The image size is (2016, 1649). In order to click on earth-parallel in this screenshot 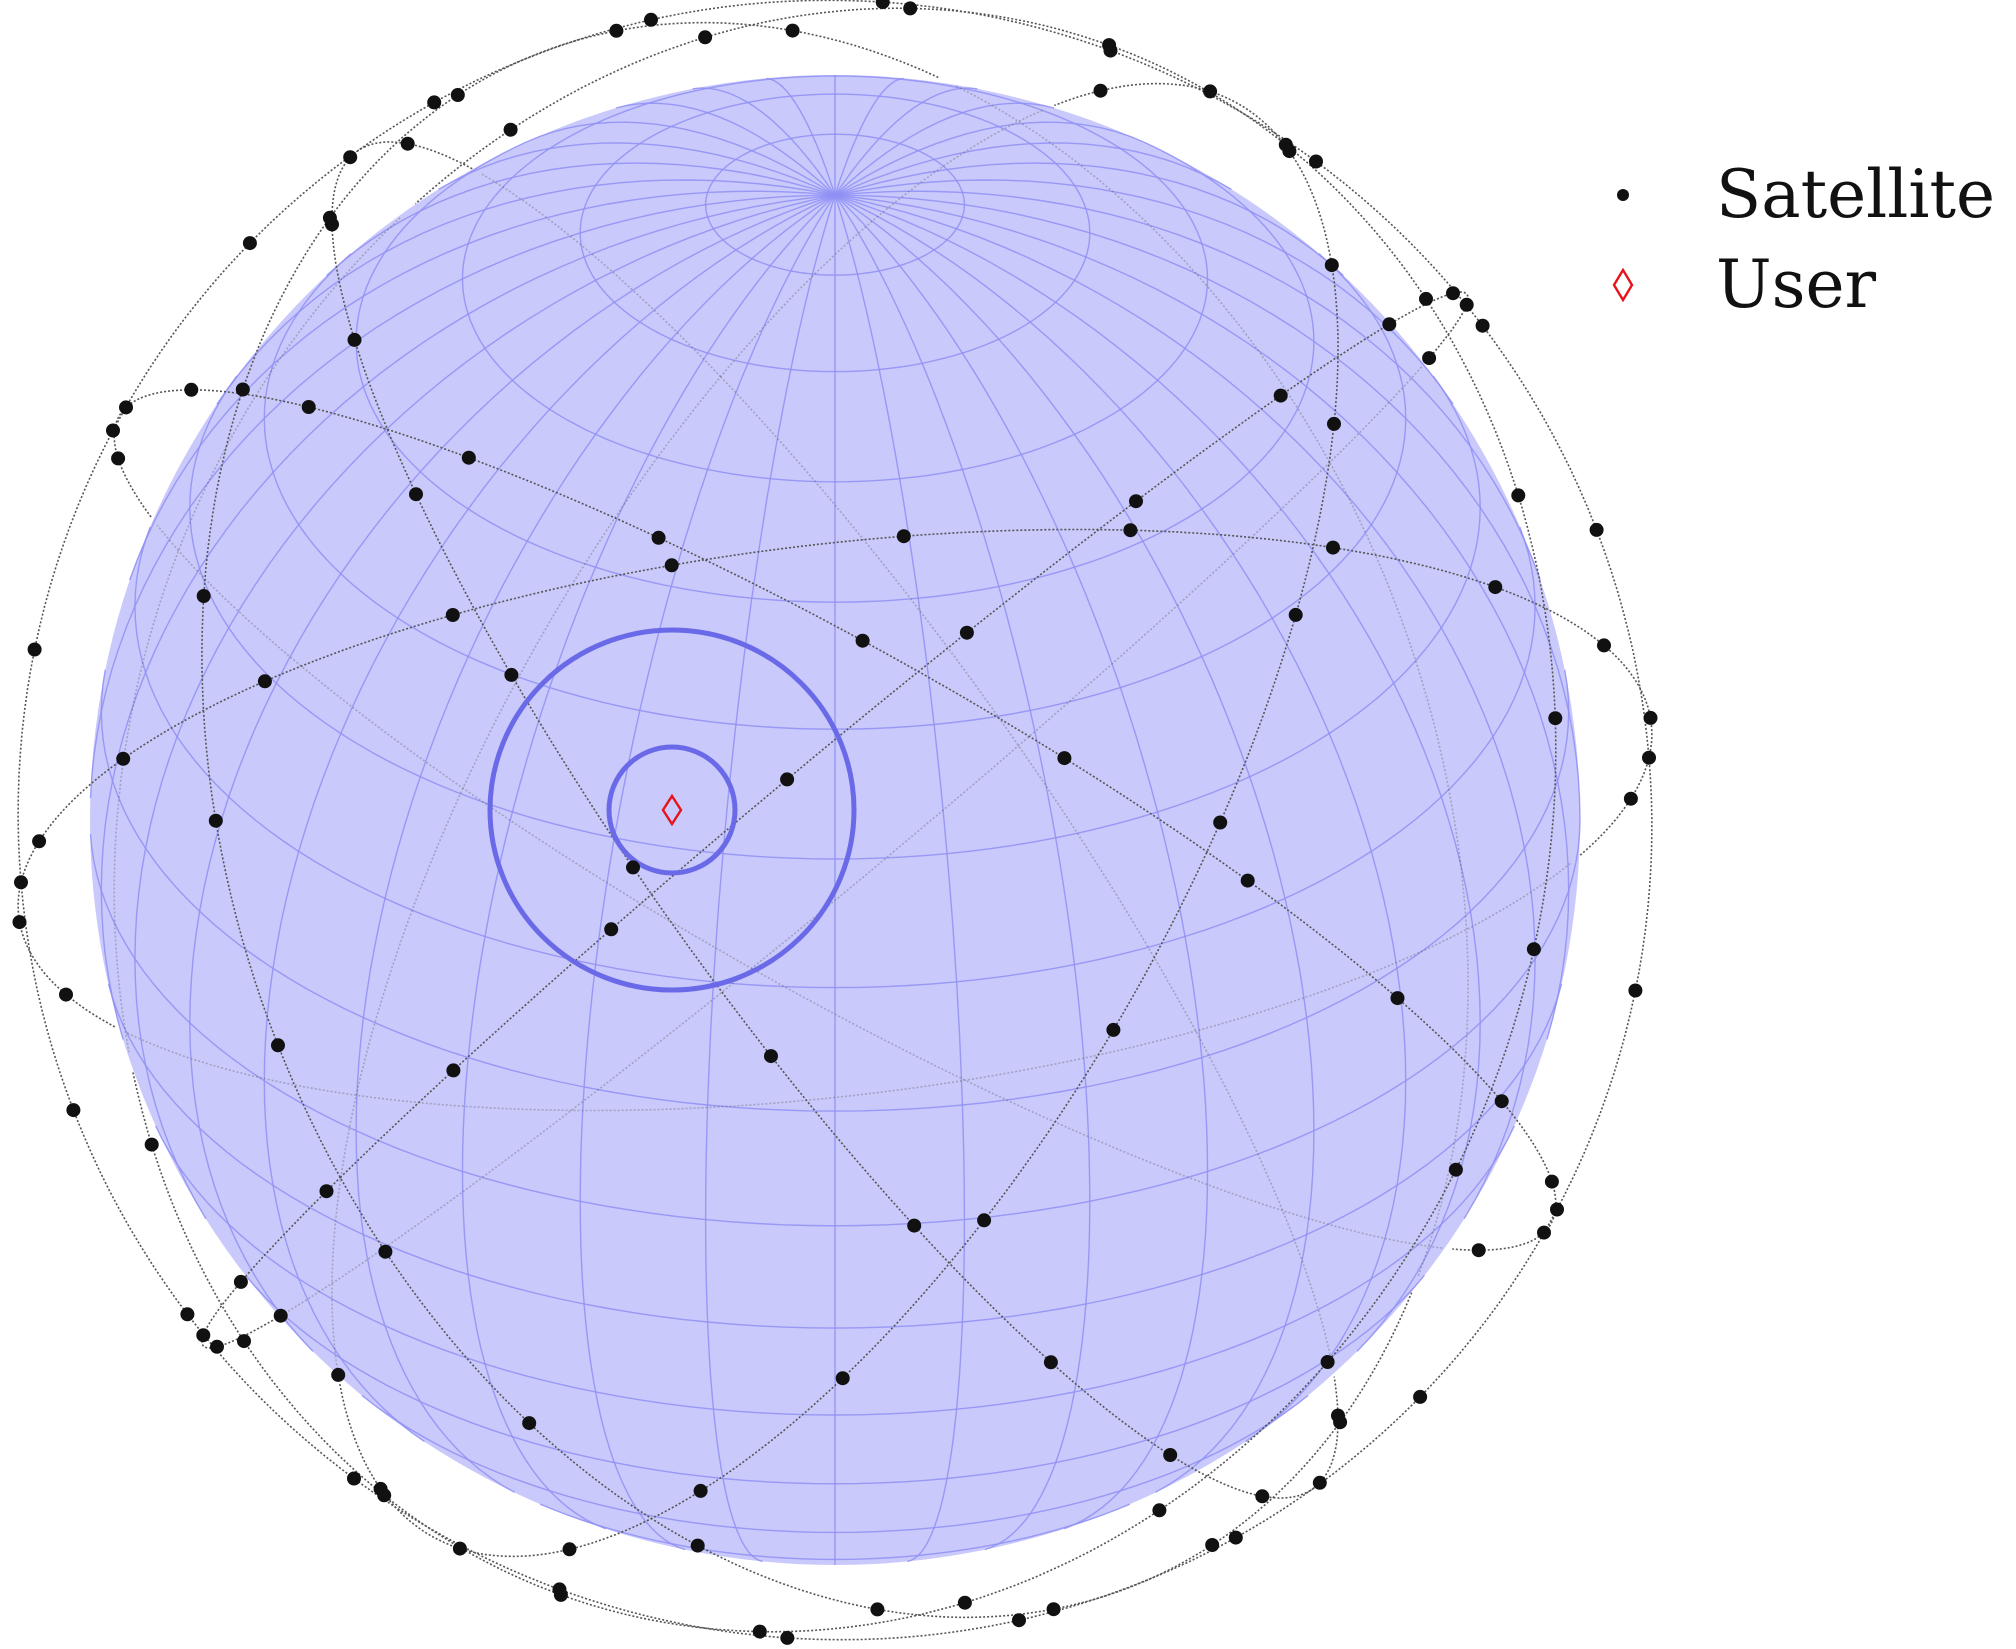, I will do `click(835, 371)`.